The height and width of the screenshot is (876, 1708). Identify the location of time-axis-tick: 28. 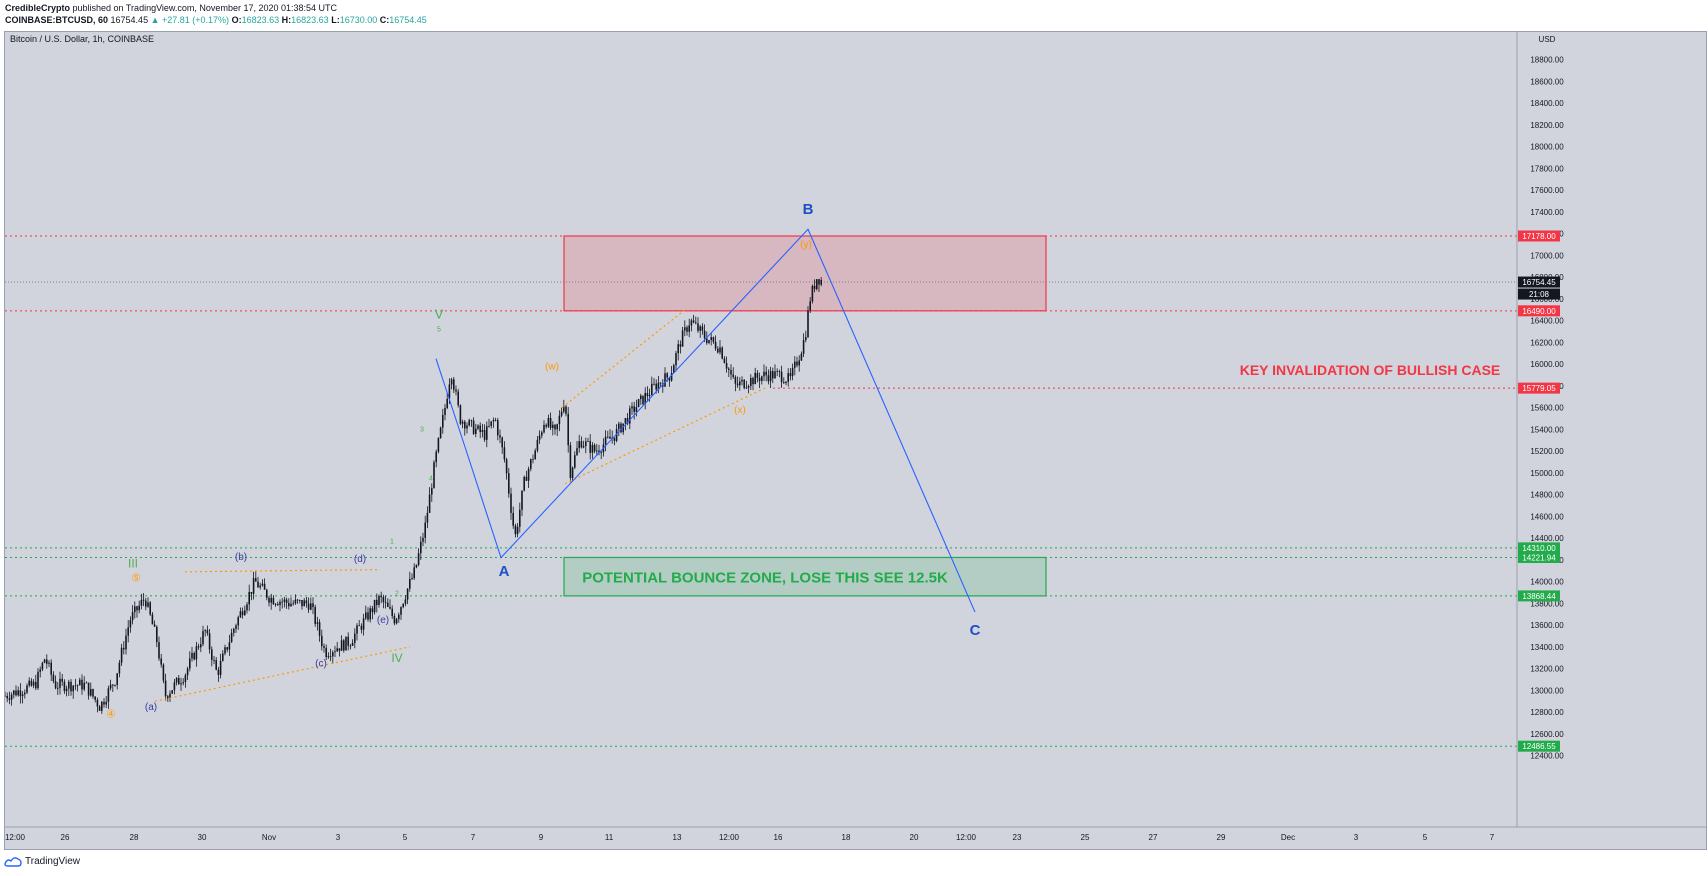
(134, 837).